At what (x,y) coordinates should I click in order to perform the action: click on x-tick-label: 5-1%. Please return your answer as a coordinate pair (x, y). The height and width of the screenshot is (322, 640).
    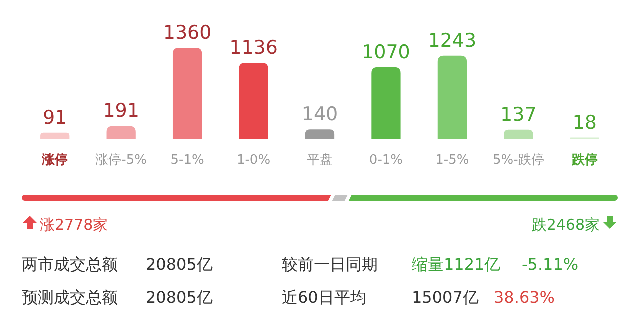
    Looking at the image, I should click on (187, 160).